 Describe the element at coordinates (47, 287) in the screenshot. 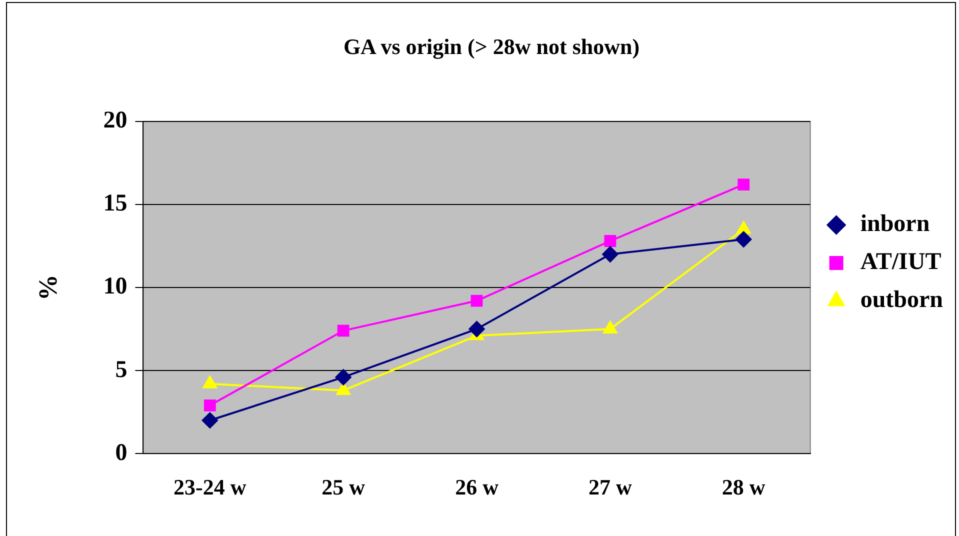

I see `y-axis-title: %` at that location.